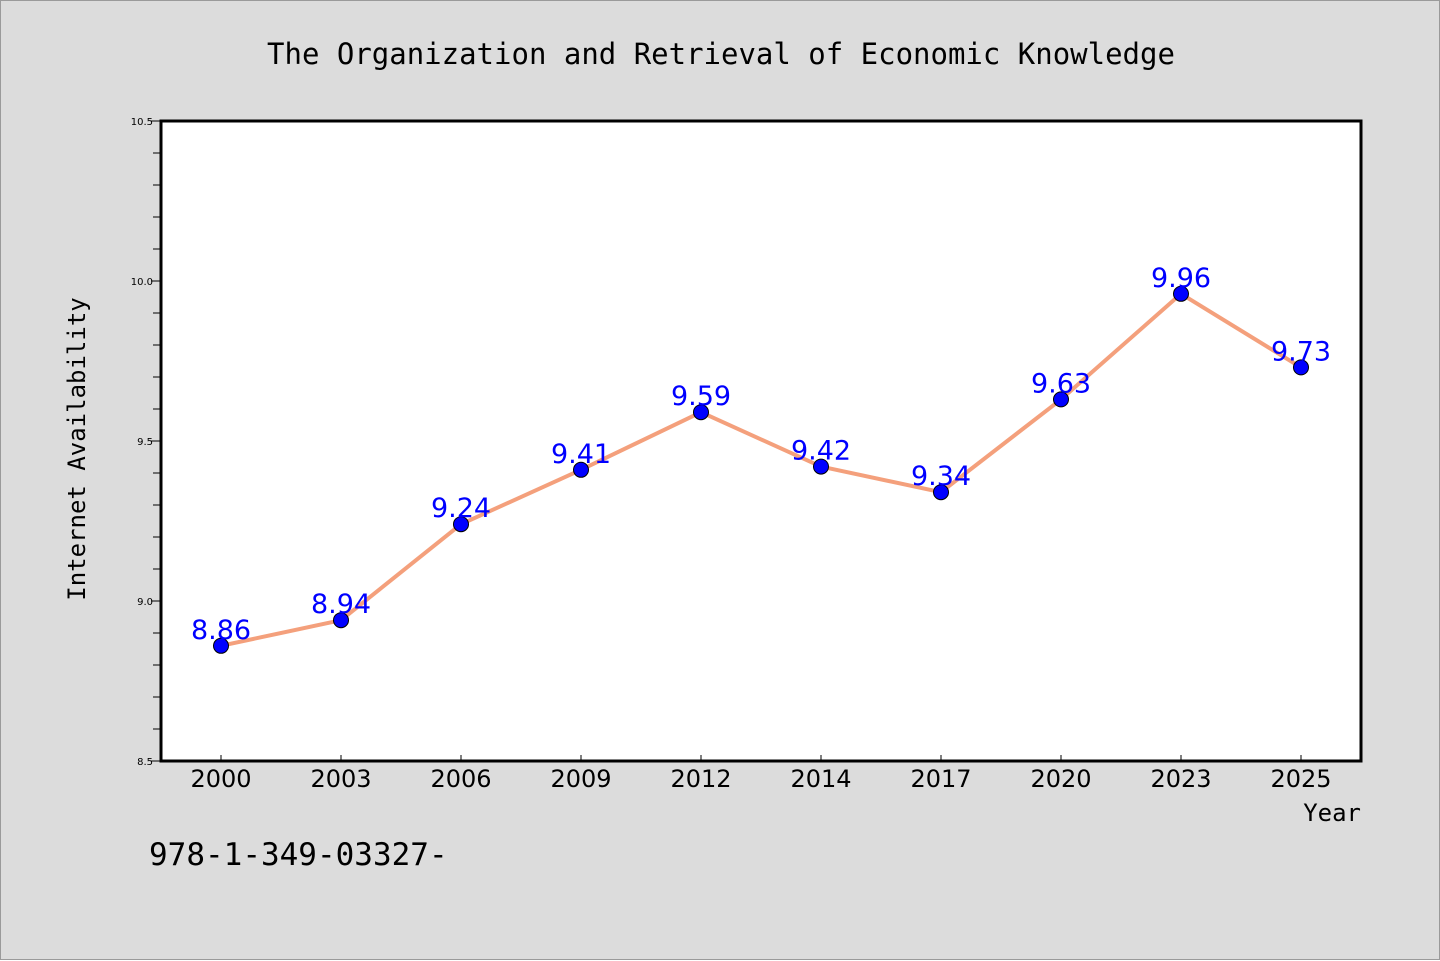  I want to click on data-label: 8.86, so click(221, 630).